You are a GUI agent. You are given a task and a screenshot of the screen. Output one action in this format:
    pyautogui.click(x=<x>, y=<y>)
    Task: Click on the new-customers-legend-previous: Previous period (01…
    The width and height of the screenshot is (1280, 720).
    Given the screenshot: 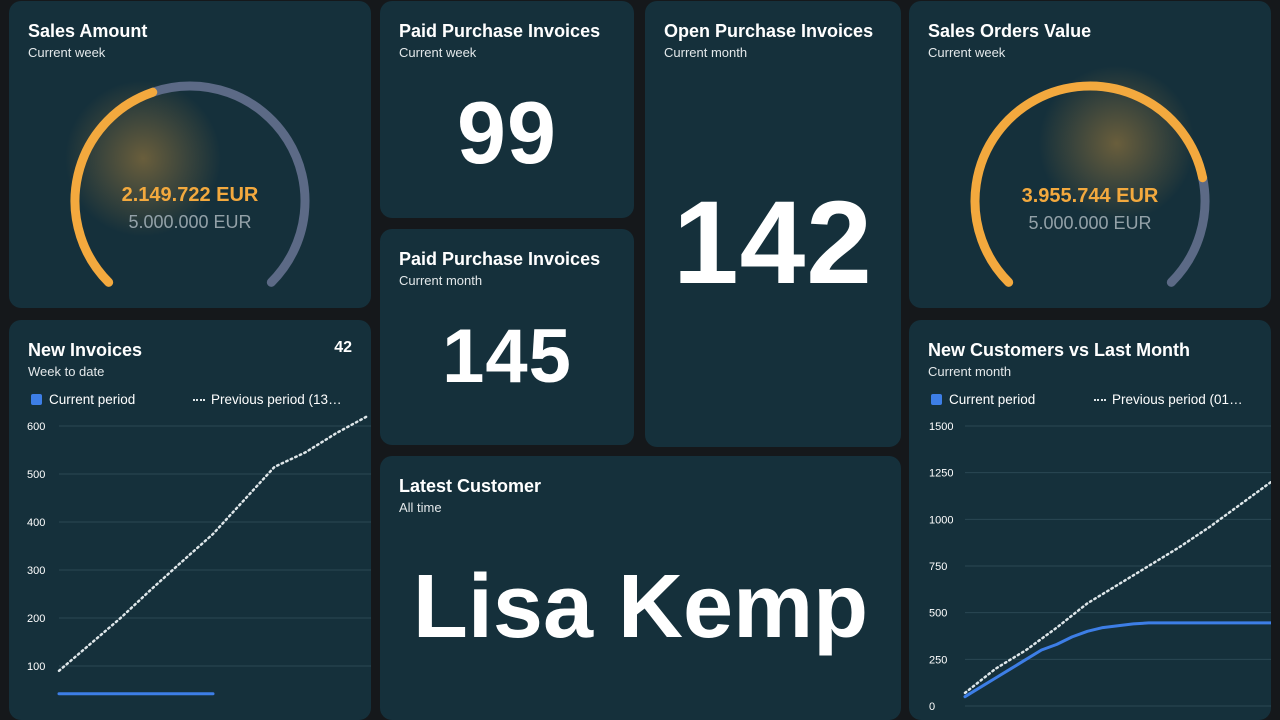 What is the action you would take?
    pyautogui.click(x=1168, y=399)
    